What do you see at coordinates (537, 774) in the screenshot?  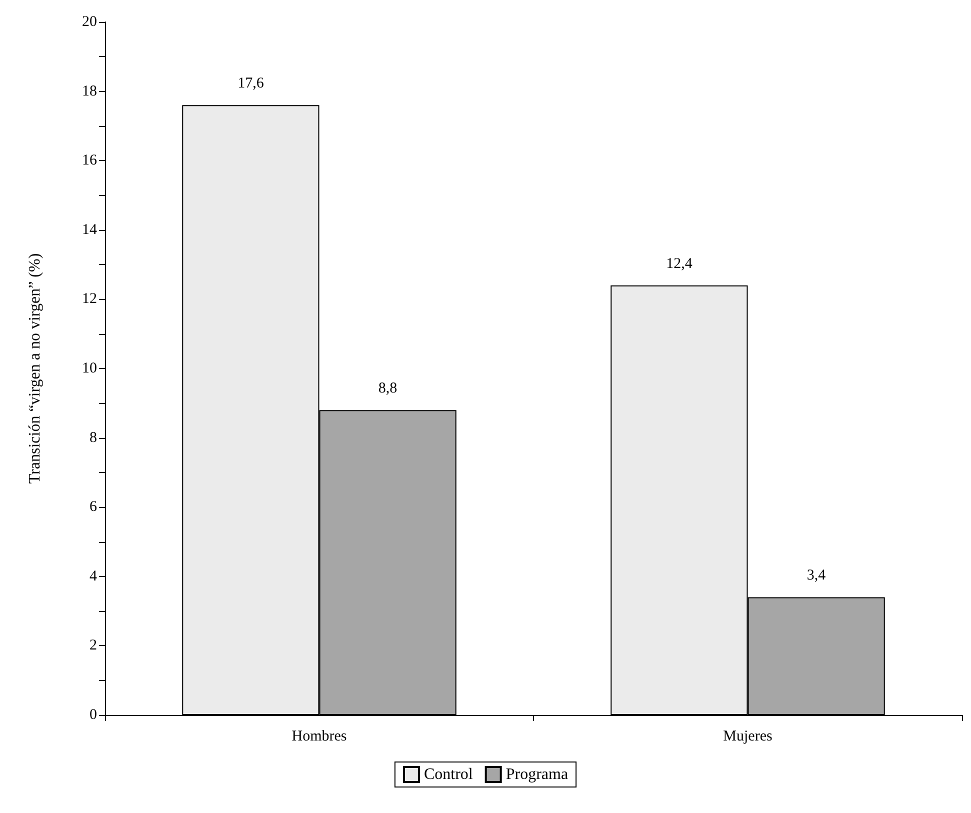 I see `legend-label: Programa` at bounding box center [537, 774].